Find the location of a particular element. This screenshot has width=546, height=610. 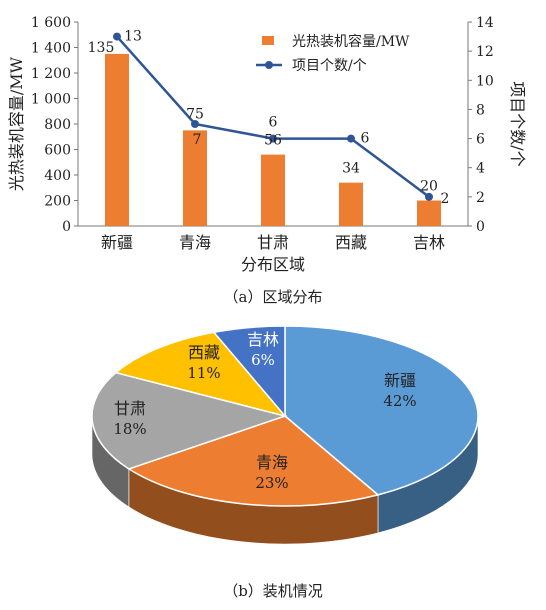

legend-label-line: 项目个数/个 is located at coordinates (329, 66).